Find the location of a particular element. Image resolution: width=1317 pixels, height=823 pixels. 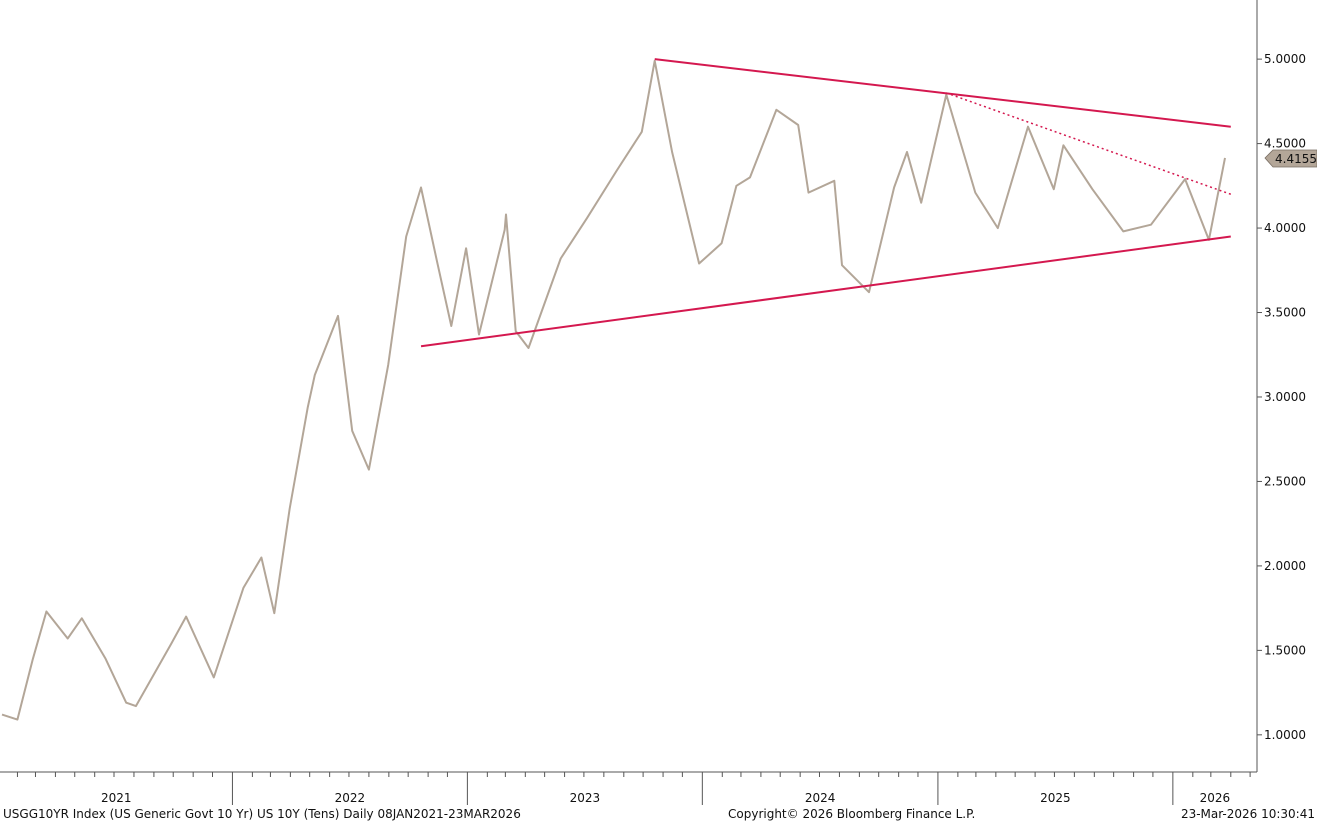

footer-timestamp: 23-Mar-2026 10:30:41 is located at coordinates (1248, 814).